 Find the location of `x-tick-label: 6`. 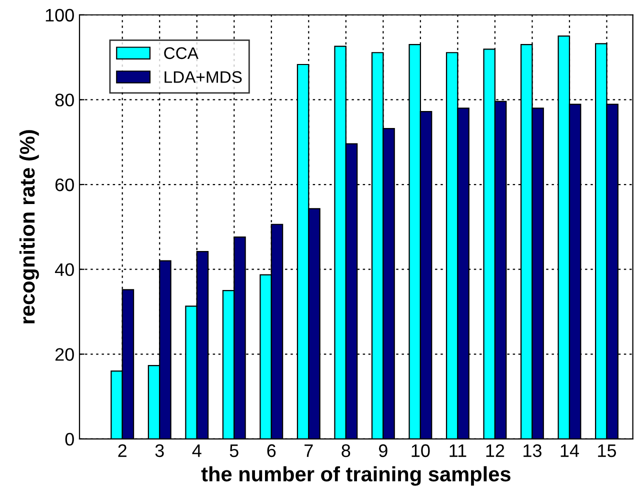

x-tick-label: 6 is located at coordinates (271, 451).